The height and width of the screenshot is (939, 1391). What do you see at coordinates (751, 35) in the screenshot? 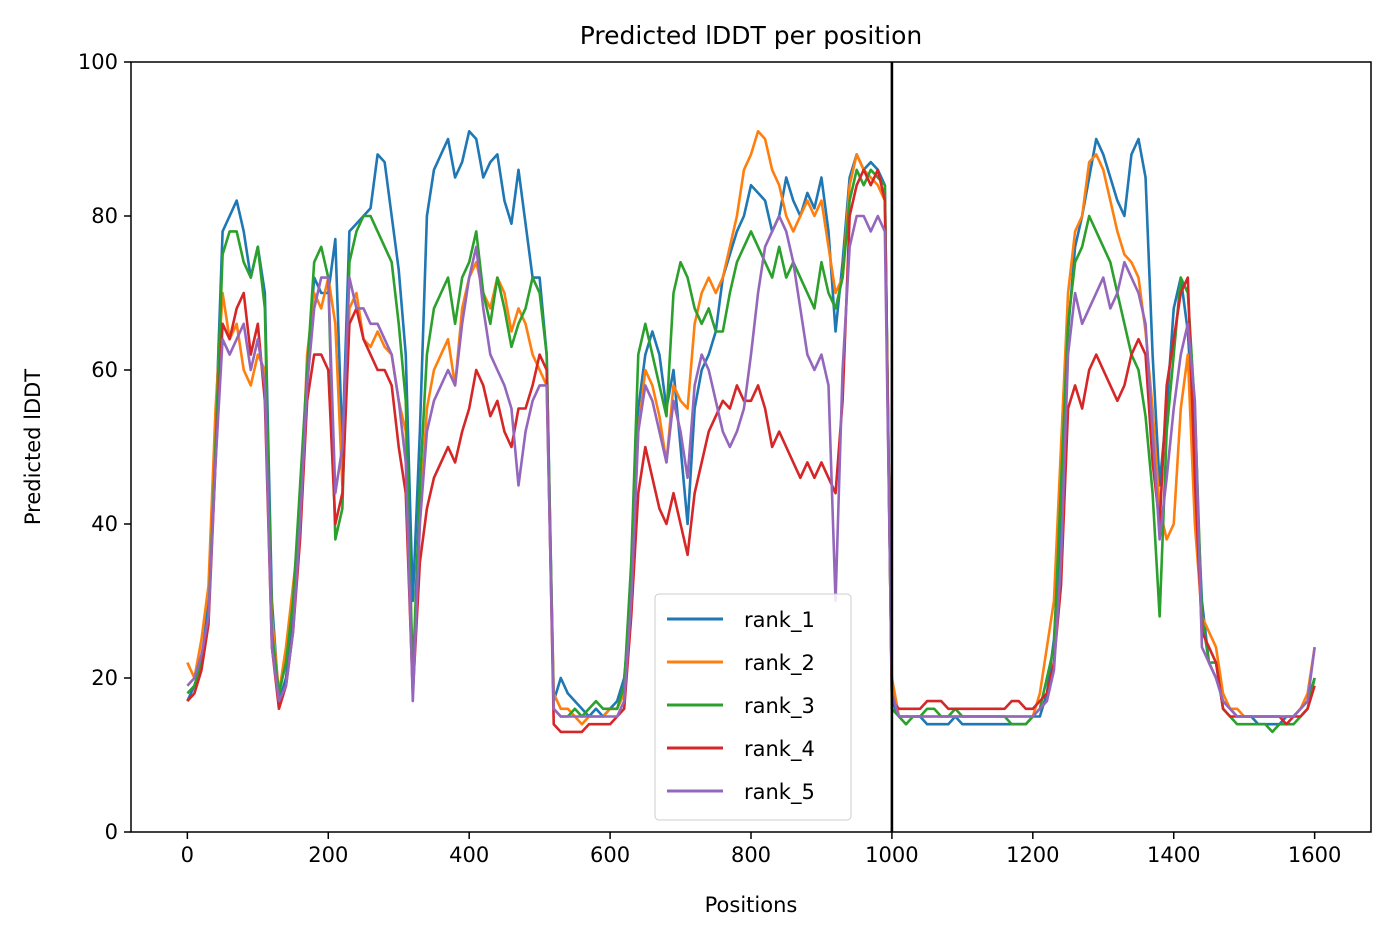
I see `chart-title: Predicted lDDT per position` at bounding box center [751, 35].